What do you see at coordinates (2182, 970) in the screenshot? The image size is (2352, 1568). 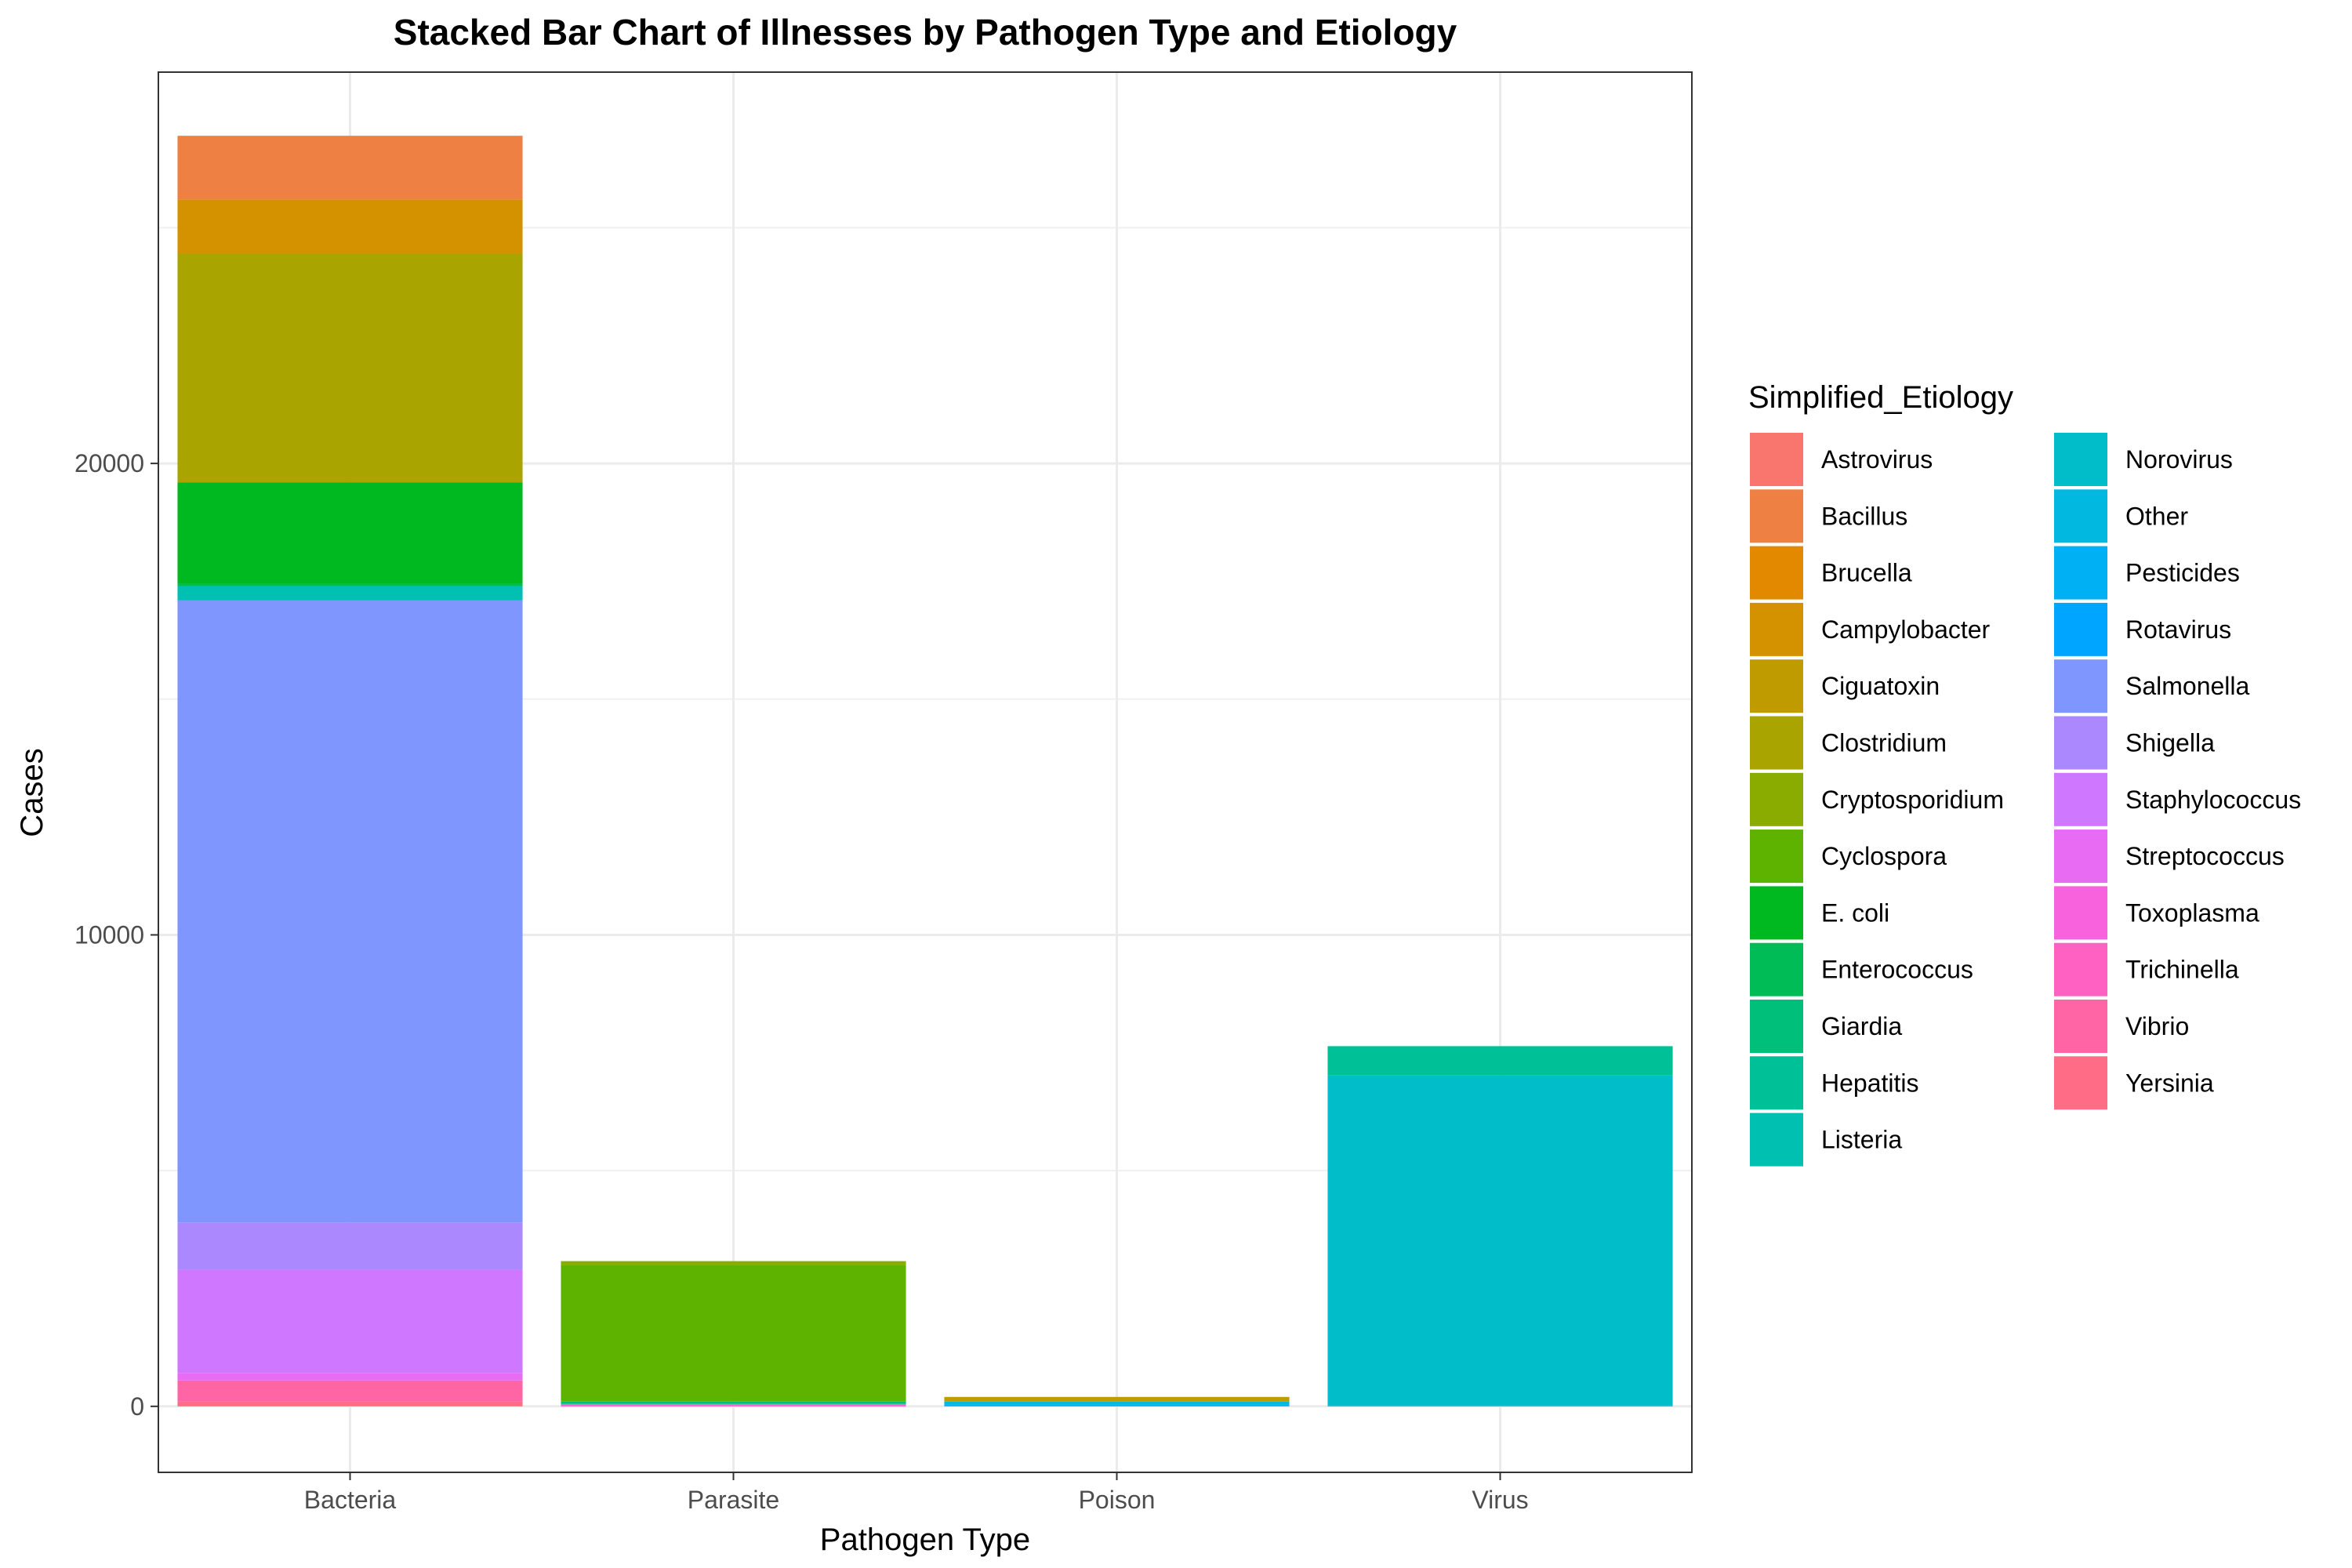 I see `legend-label: Trichinella` at bounding box center [2182, 970].